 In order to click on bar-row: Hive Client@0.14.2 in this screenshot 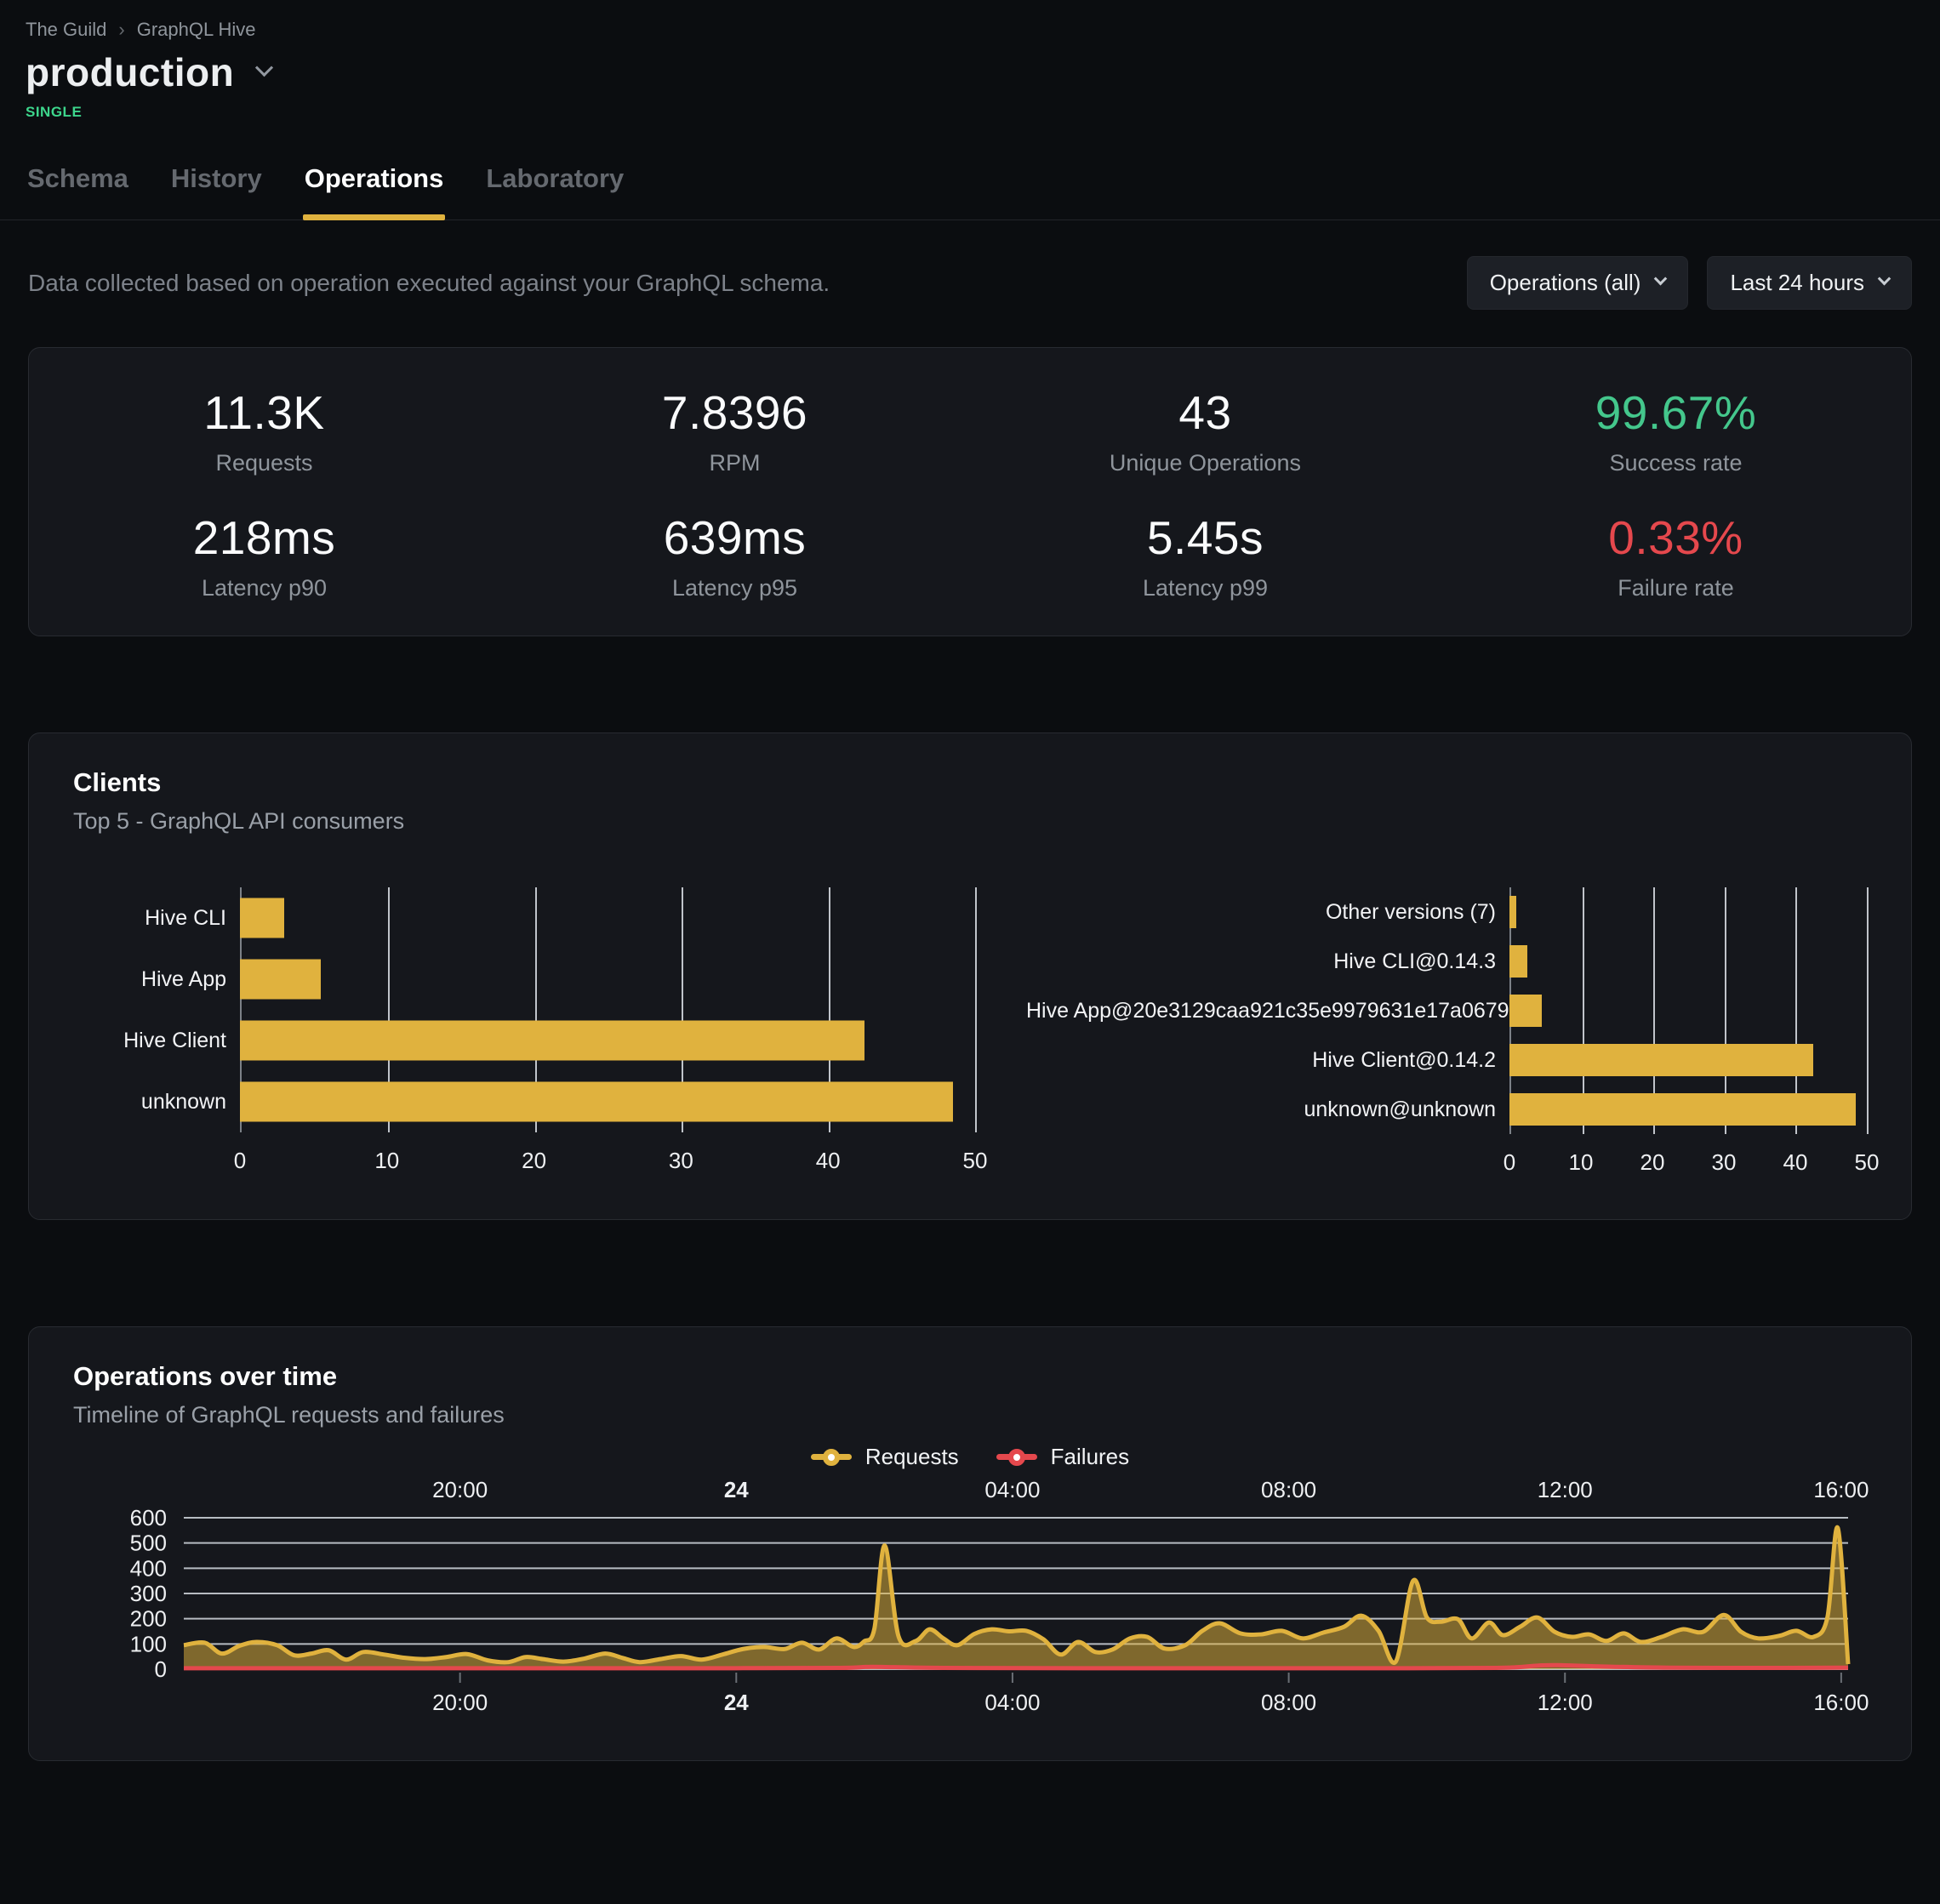, I will do `click(1446, 1060)`.